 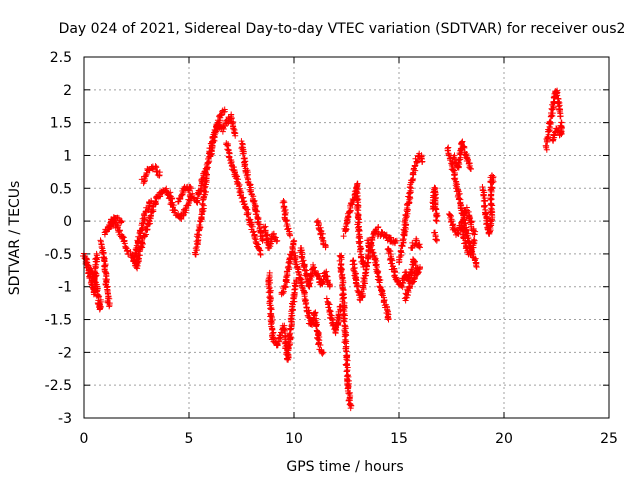 I want to click on y-tick-label: -3, so click(x=65, y=419).